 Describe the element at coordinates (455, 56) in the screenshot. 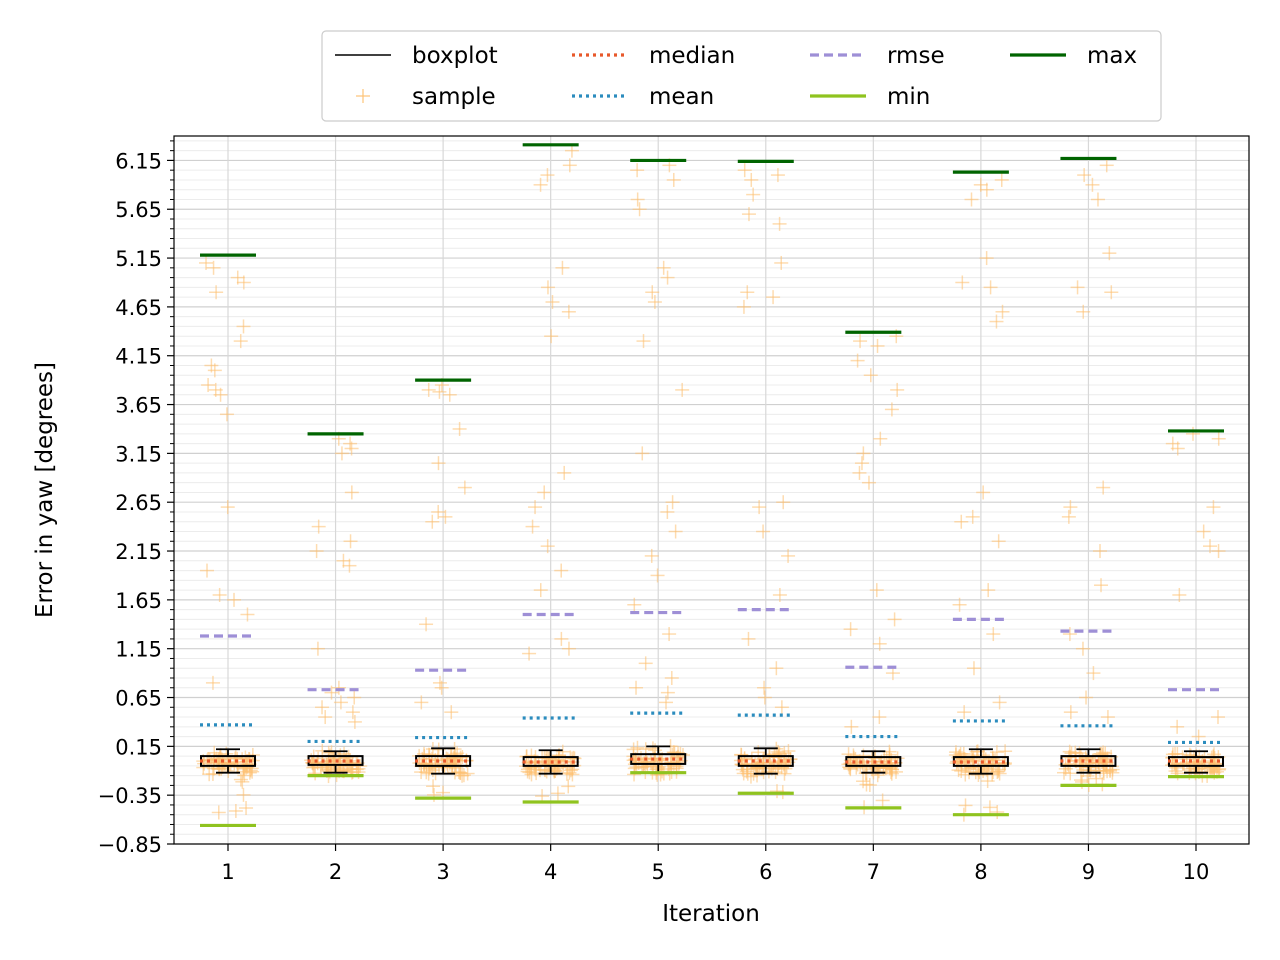

I see `legend-label: boxplot` at that location.